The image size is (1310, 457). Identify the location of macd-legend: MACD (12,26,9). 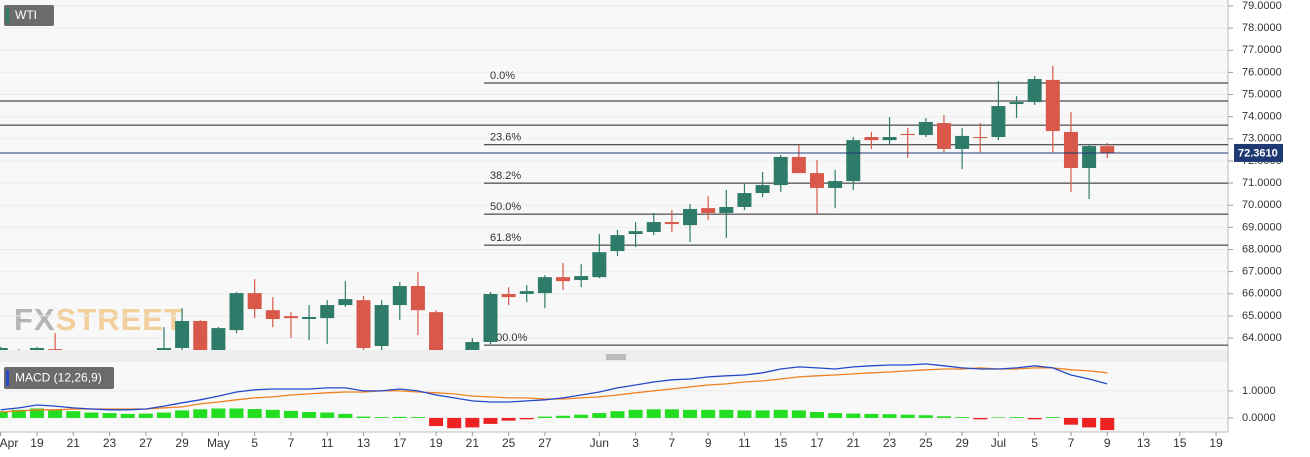
(59, 378).